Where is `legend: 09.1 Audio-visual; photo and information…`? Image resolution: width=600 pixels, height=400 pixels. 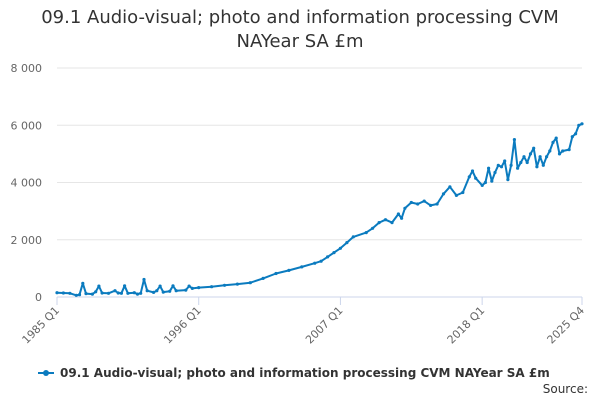
legend: 09.1 Audio-visual; photo and information… is located at coordinates (294, 373).